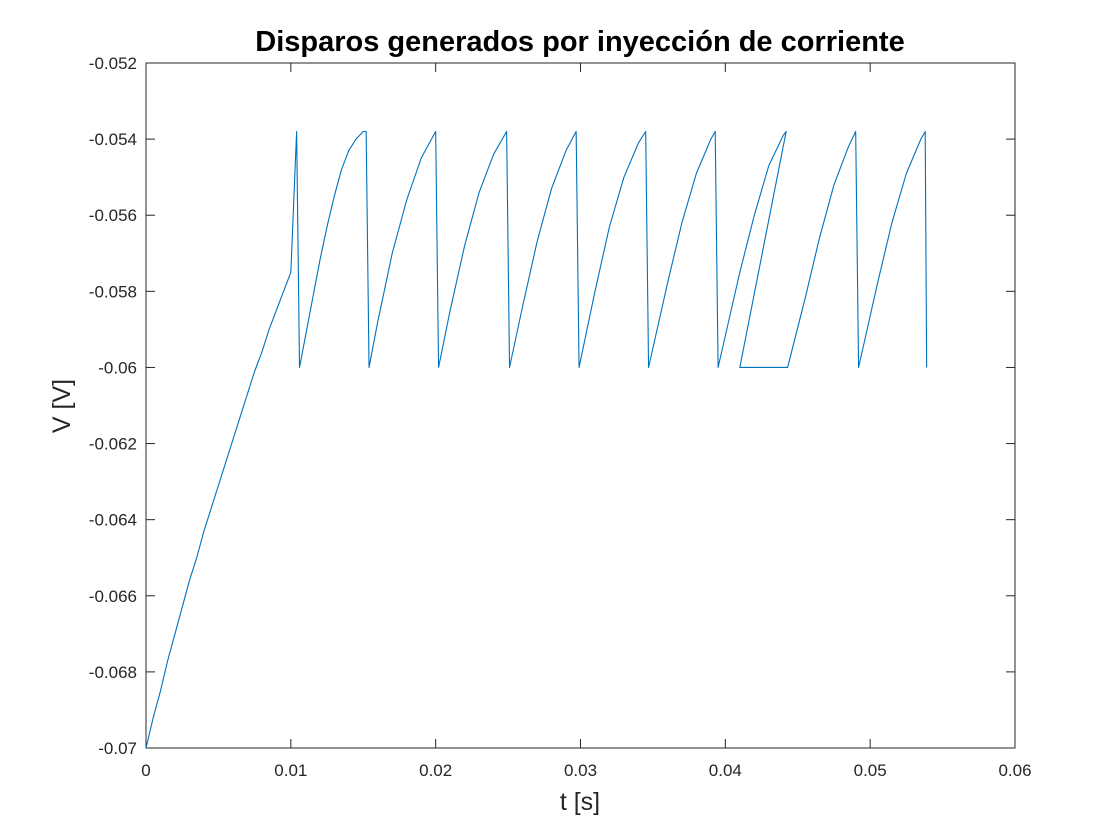  I want to click on y-tick-label: -0.056, so click(113, 215).